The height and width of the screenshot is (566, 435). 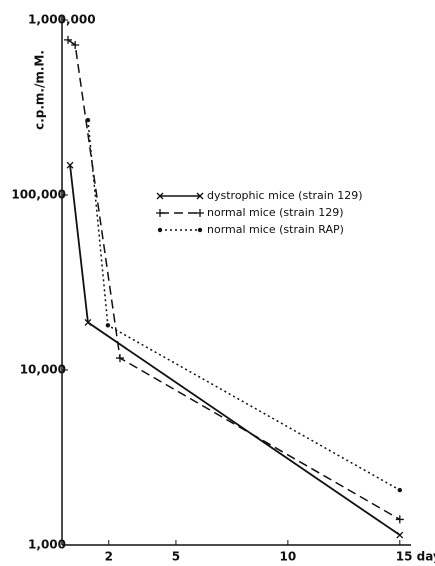 What do you see at coordinates (109, 557) in the screenshot?
I see `x-tick-label: 2` at bounding box center [109, 557].